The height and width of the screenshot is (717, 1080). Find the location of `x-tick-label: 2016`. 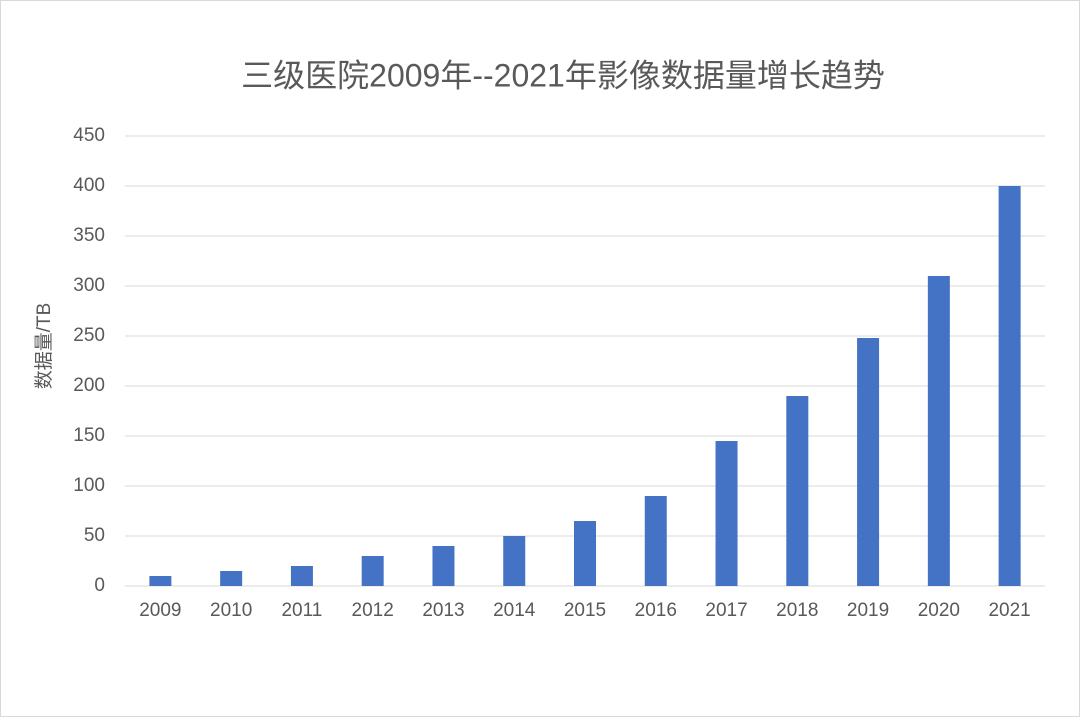

x-tick-label: 2016 is located at coordinates (656, 610).